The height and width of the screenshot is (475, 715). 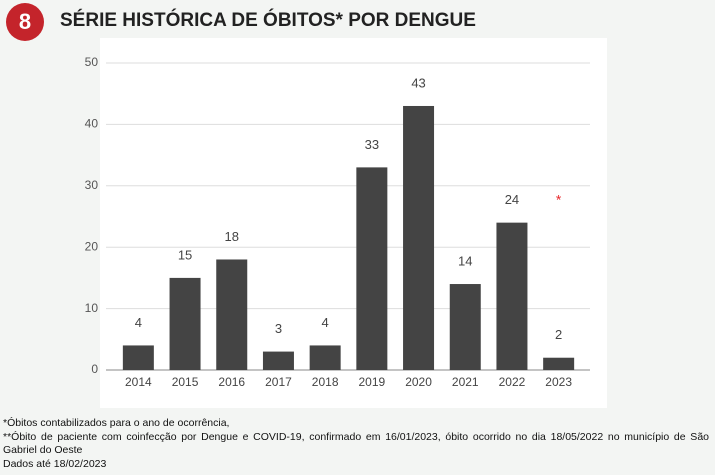 What do you see at coordinates (232, 236) in the screenshot?
I see `data-label: 18` at bounding box center [232, 236].